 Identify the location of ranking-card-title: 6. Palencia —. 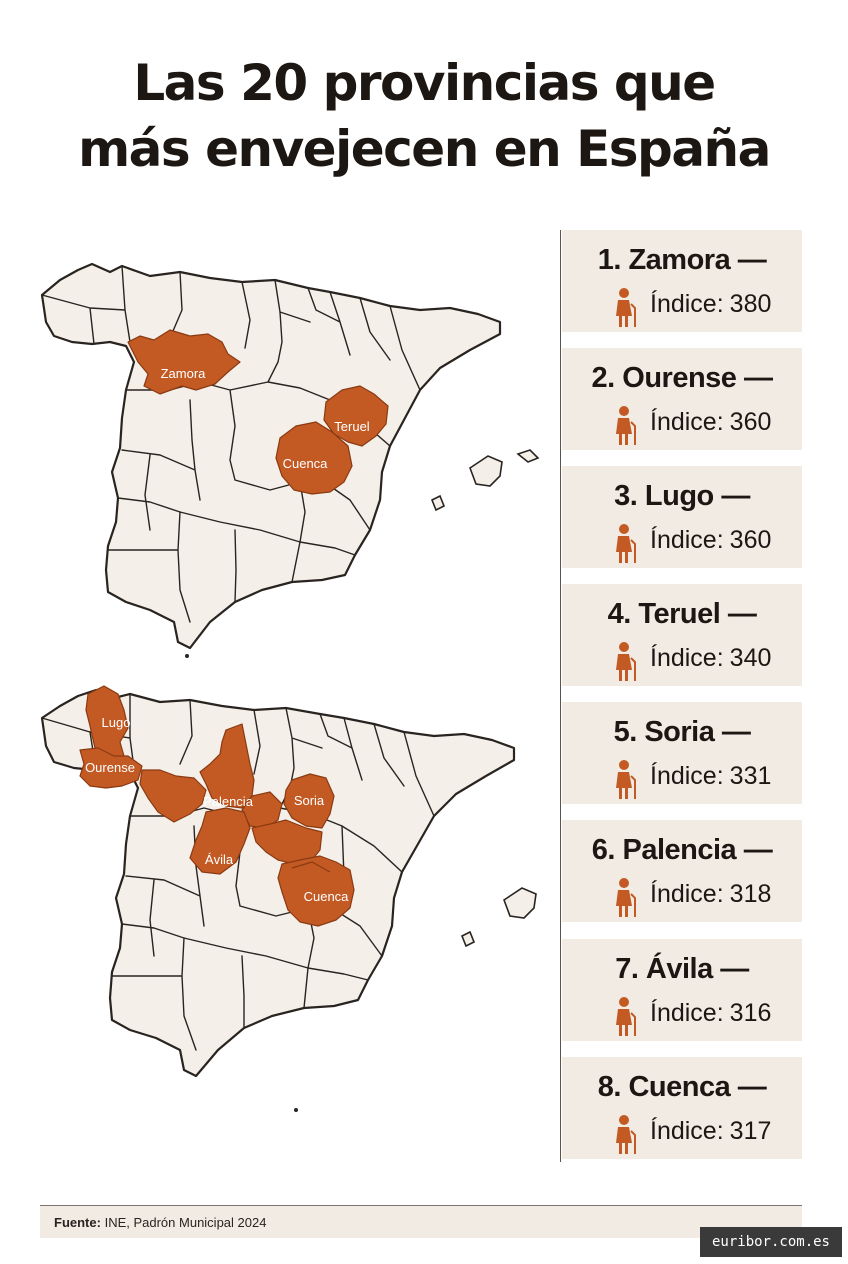
(682, 850).